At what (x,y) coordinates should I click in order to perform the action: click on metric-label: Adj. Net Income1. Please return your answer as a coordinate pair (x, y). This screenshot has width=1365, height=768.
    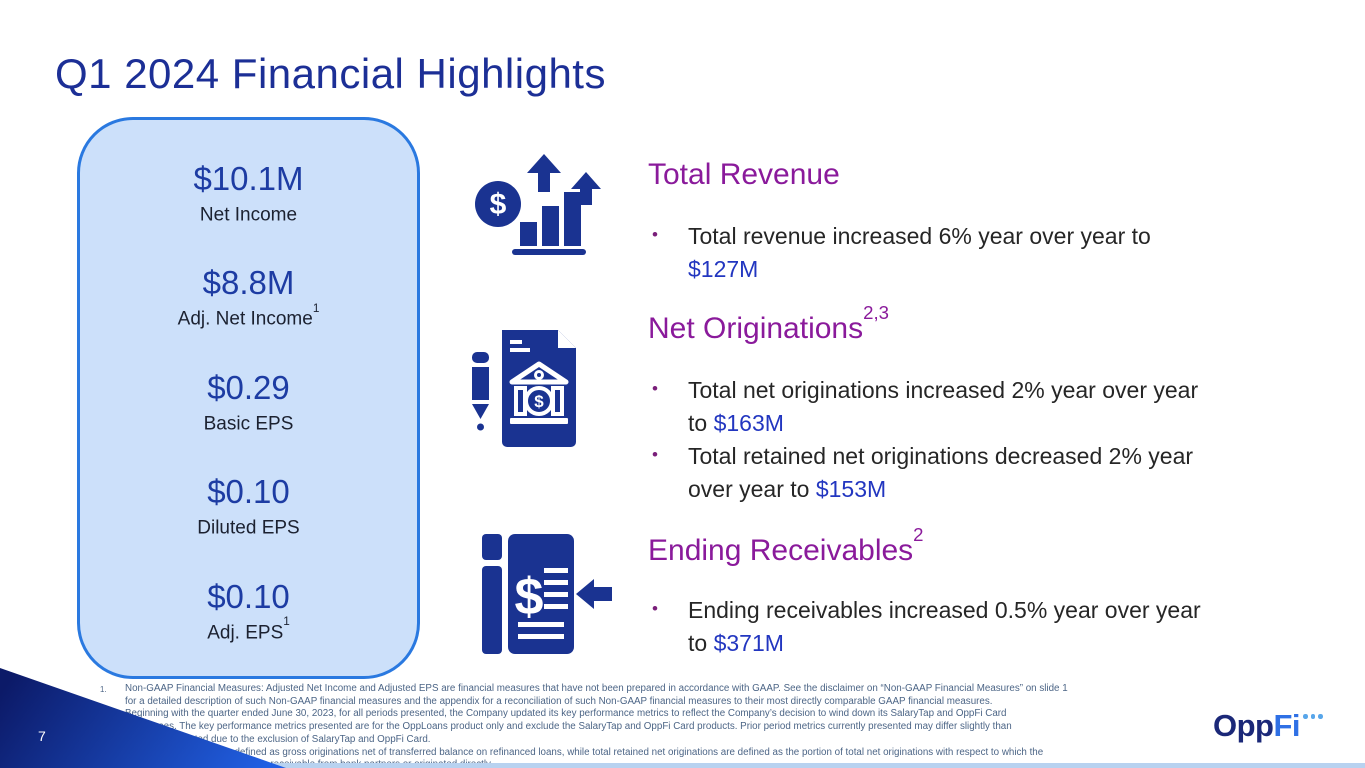
    Looking at the image, I should click on (248, 316).